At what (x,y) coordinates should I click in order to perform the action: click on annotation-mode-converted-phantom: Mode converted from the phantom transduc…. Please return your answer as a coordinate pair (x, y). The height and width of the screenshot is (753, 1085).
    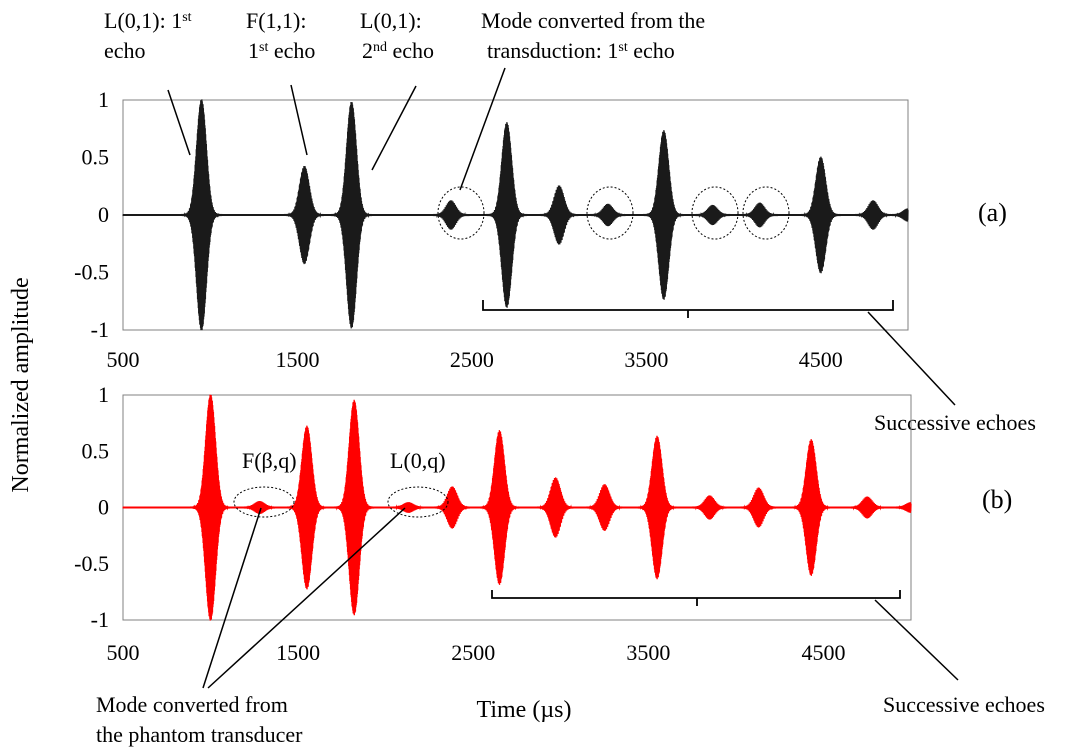
    Looking at the image, I should click on (199, 719).